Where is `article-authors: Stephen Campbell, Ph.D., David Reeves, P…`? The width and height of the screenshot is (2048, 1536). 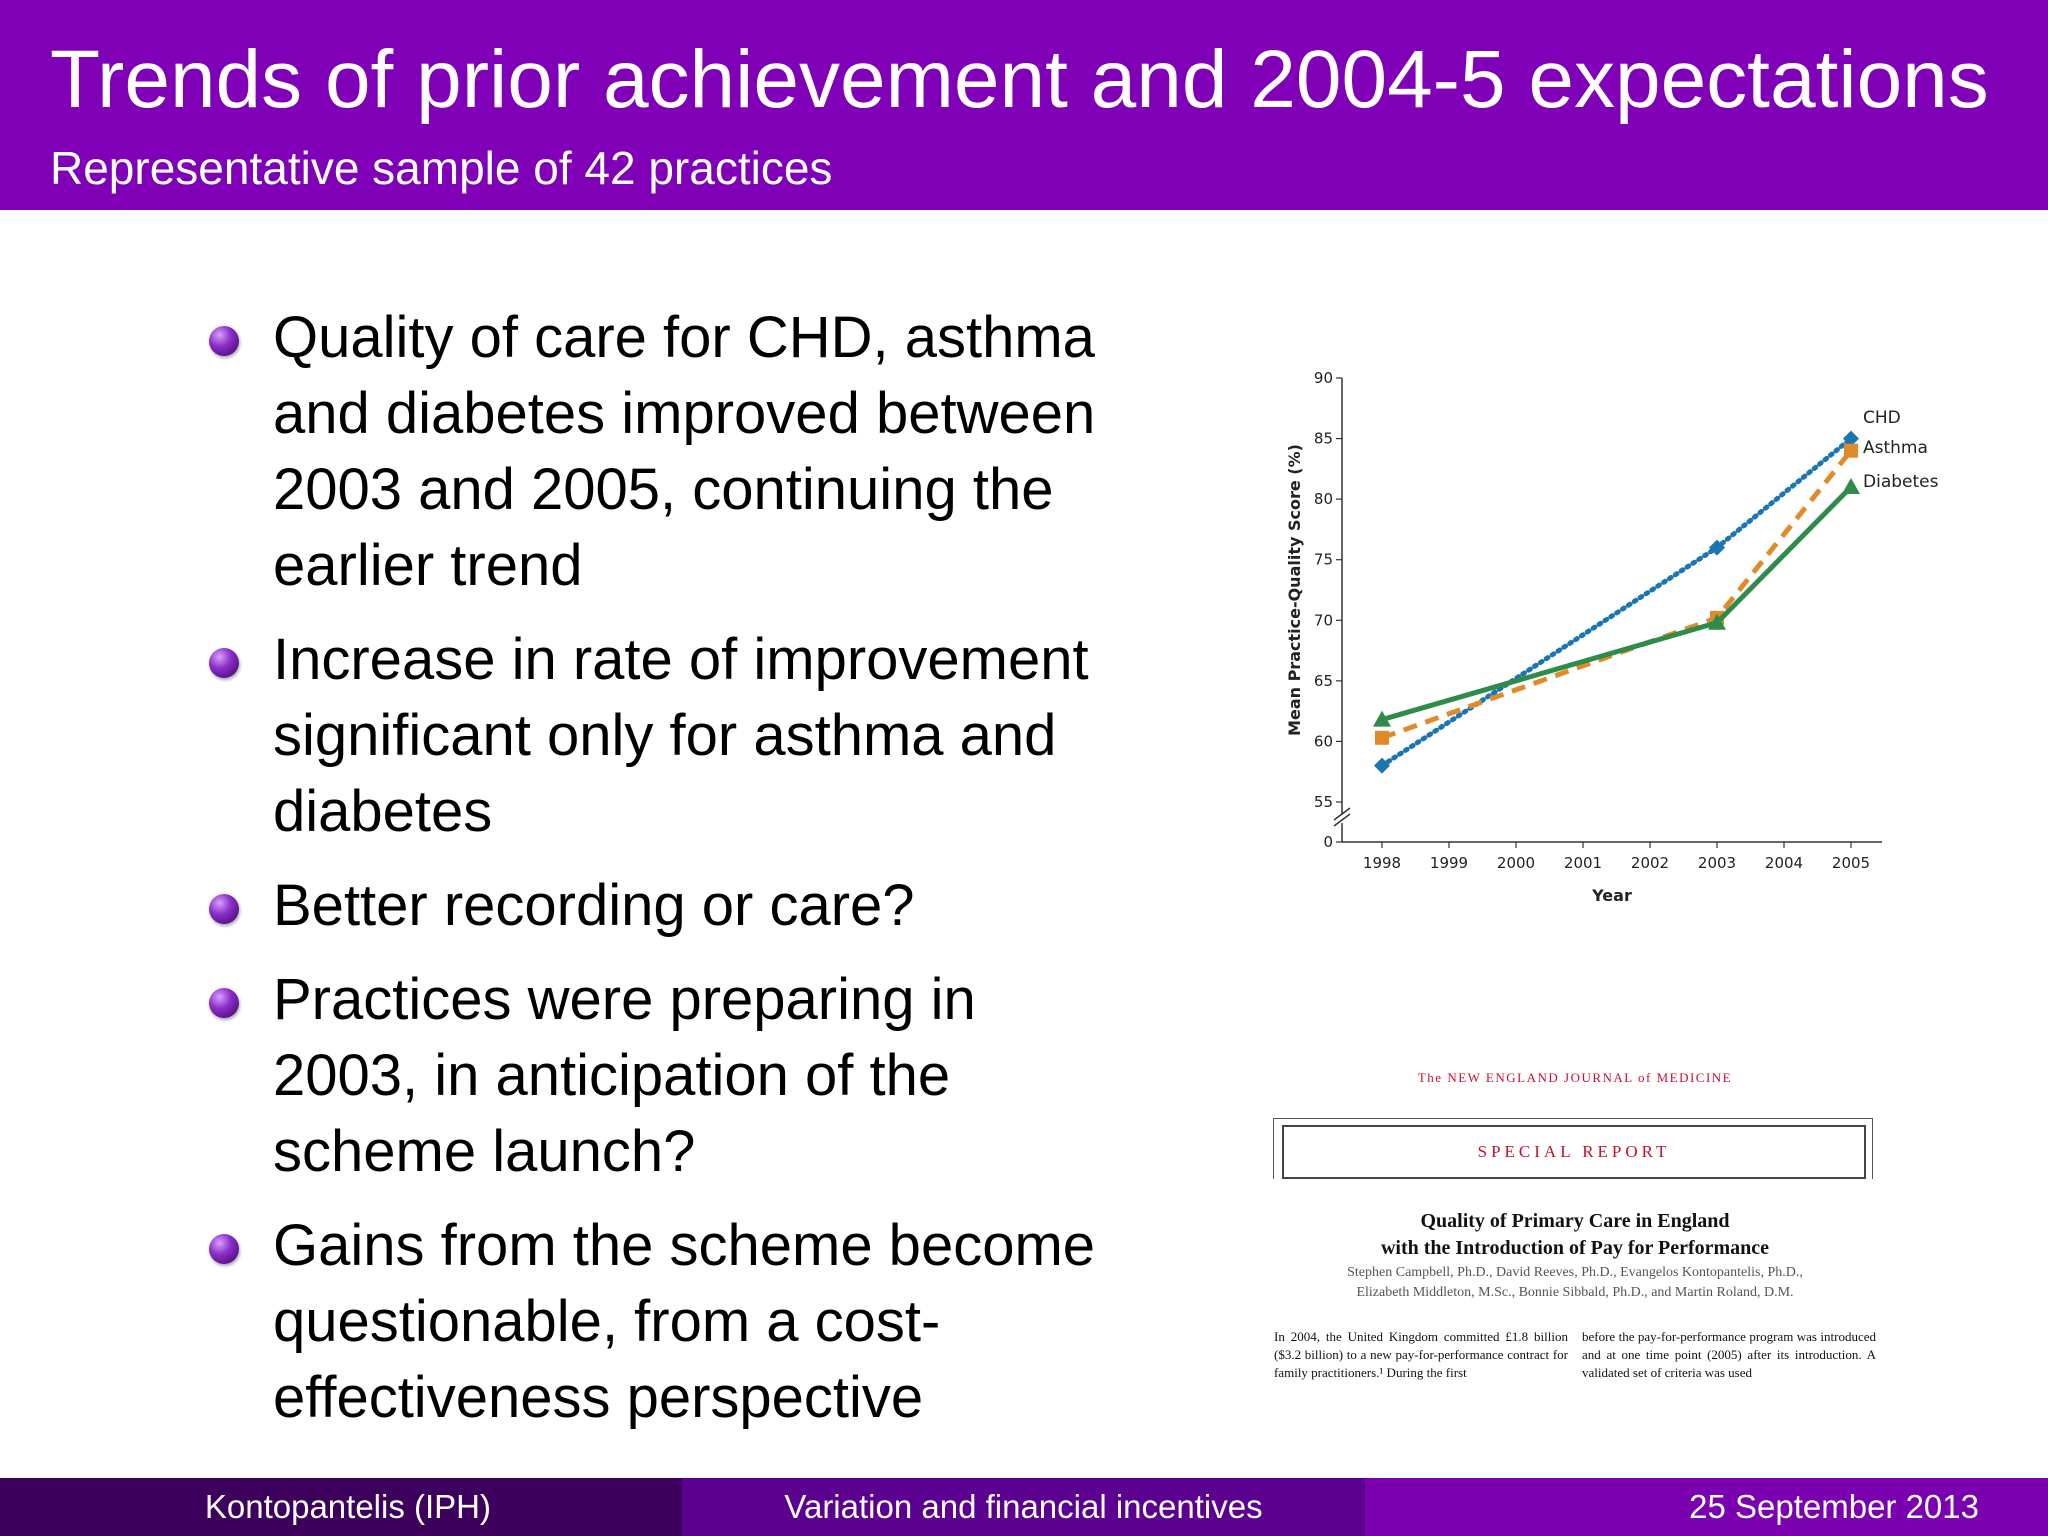 article-authors: Stephen Campbell, Ph.D., David Reeves, P… is located at coordinates (1575, 1283).